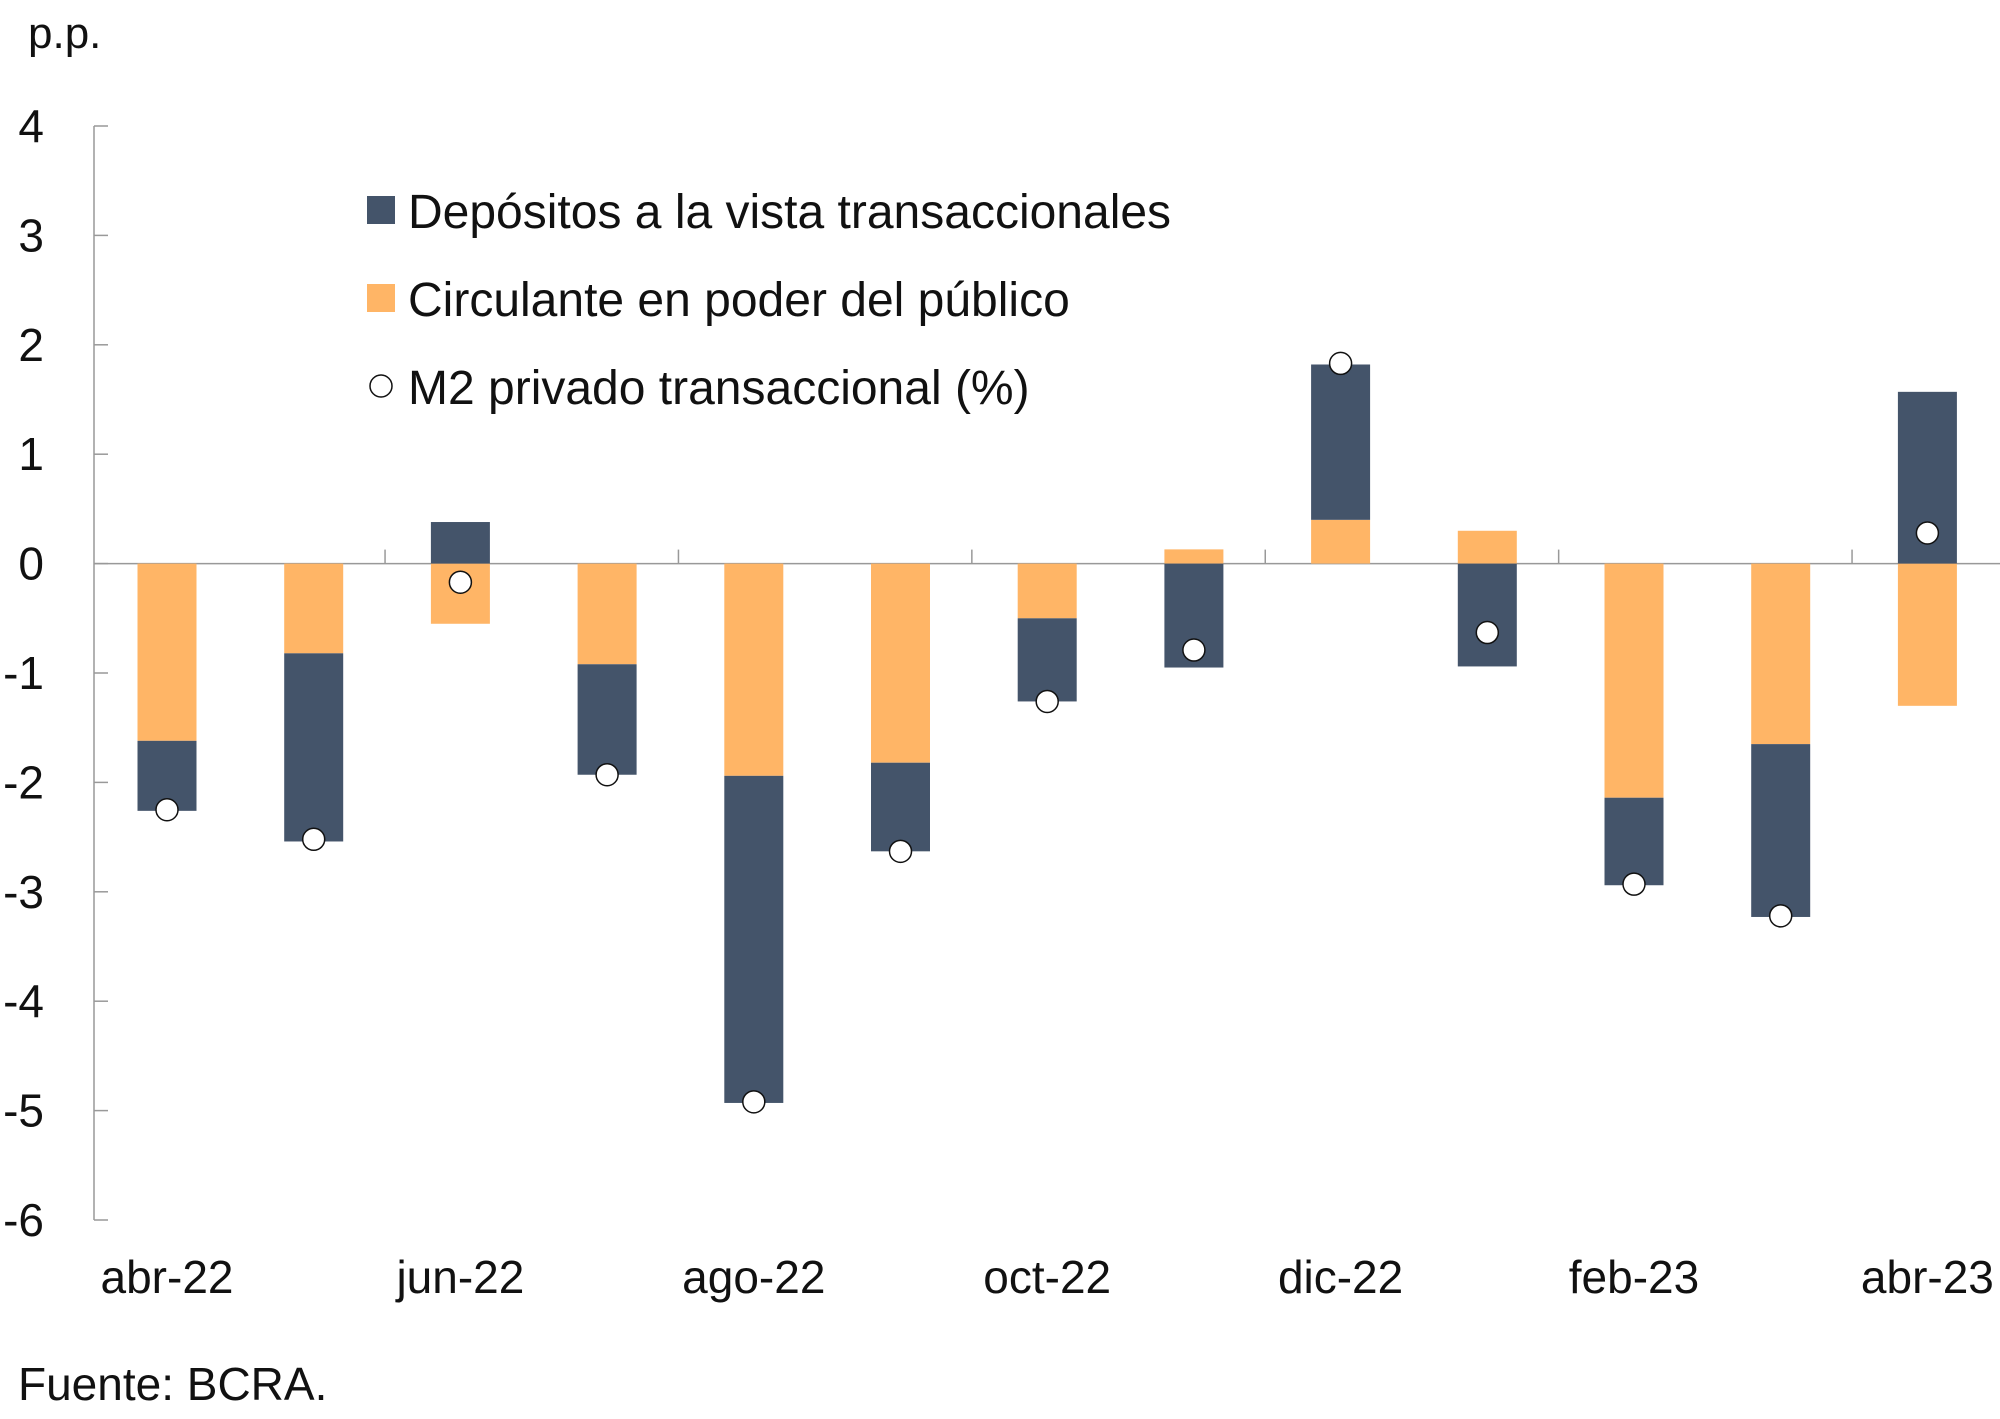 The width and height of the screenshot is (2000, 1419). What do you see at coordinates (31, 126) in the screenshot?
I see `y-tick-label: 4` at bounding box center [31, 126].